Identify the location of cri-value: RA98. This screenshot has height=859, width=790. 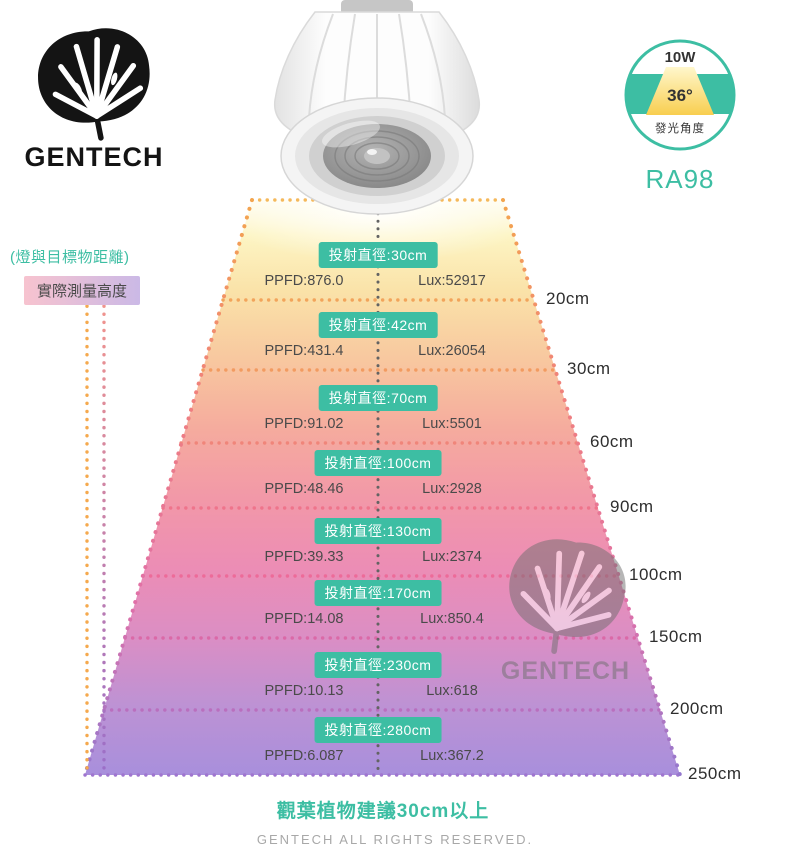
(680, 179).